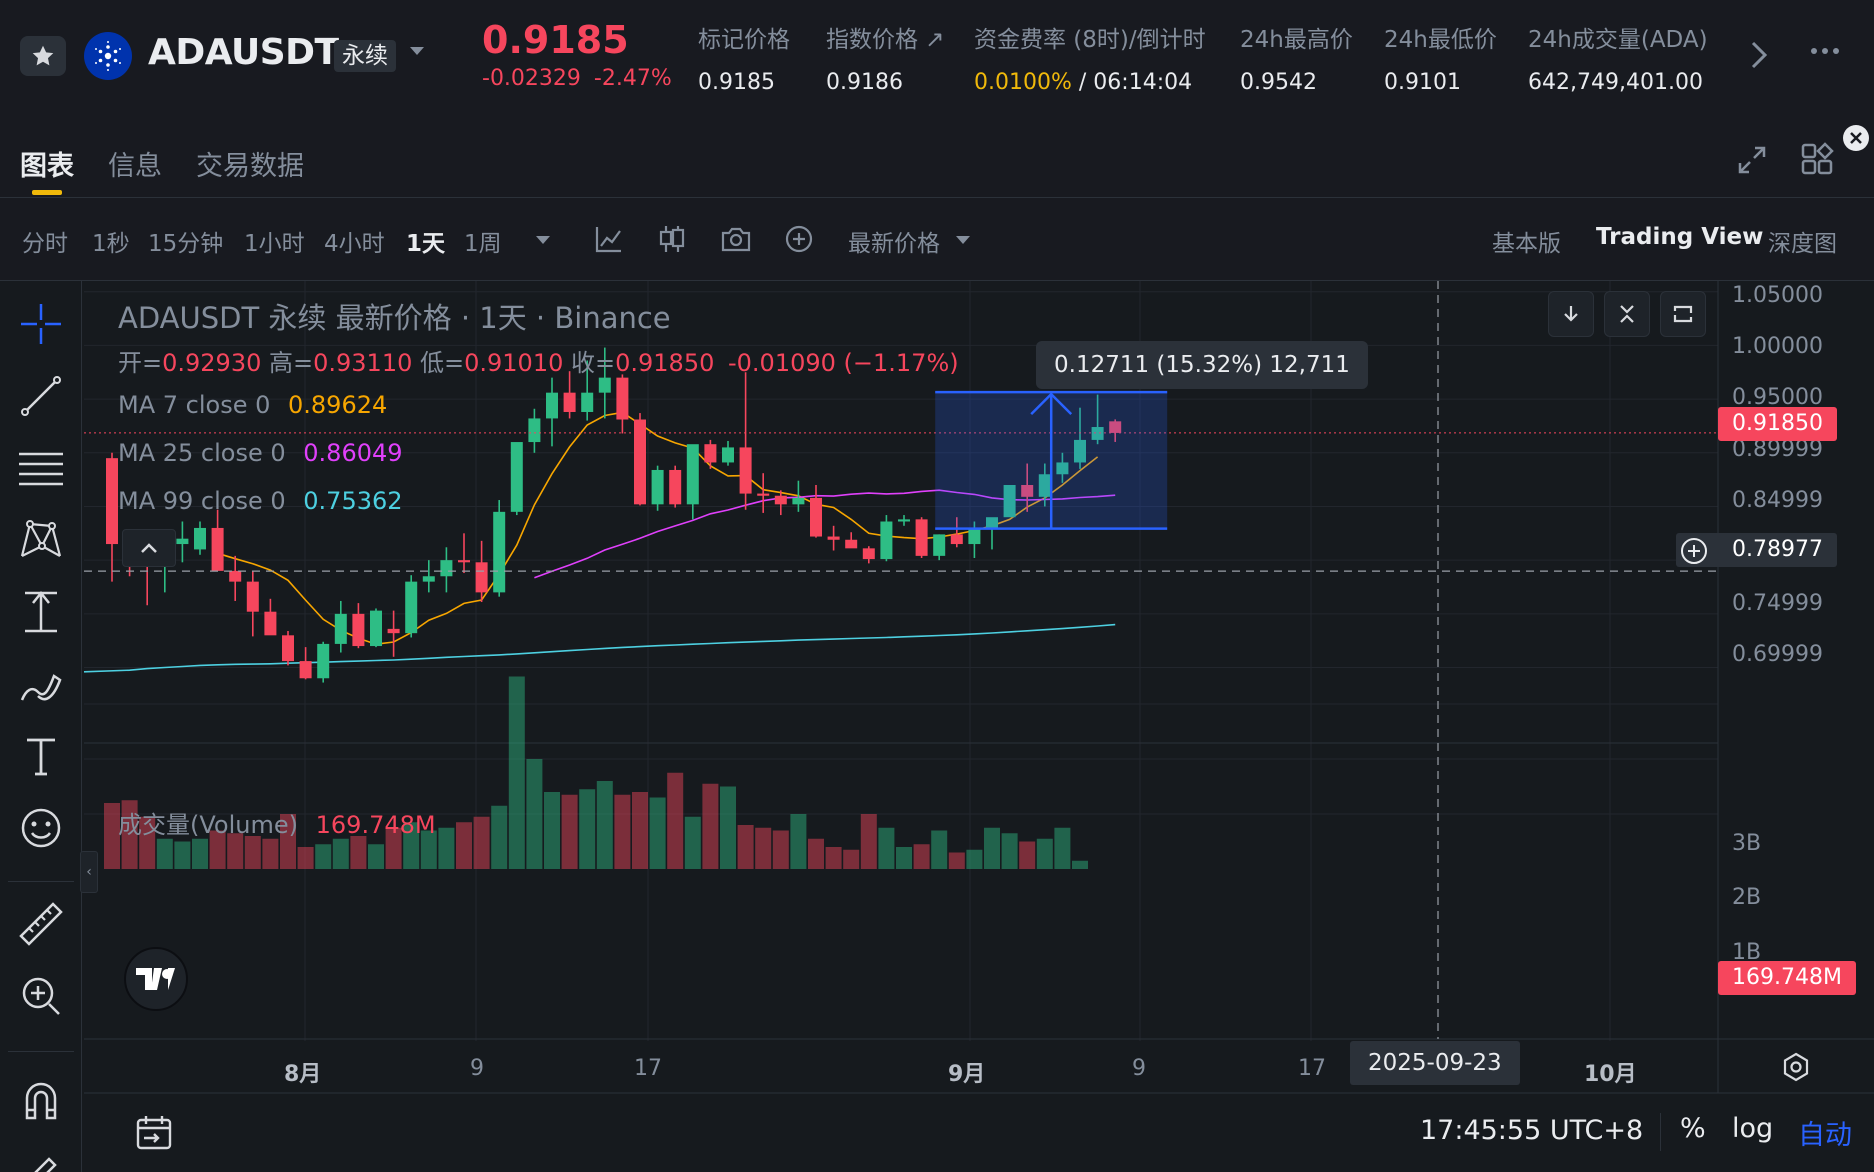  I want to click on brush-tool, so click(41, 684).